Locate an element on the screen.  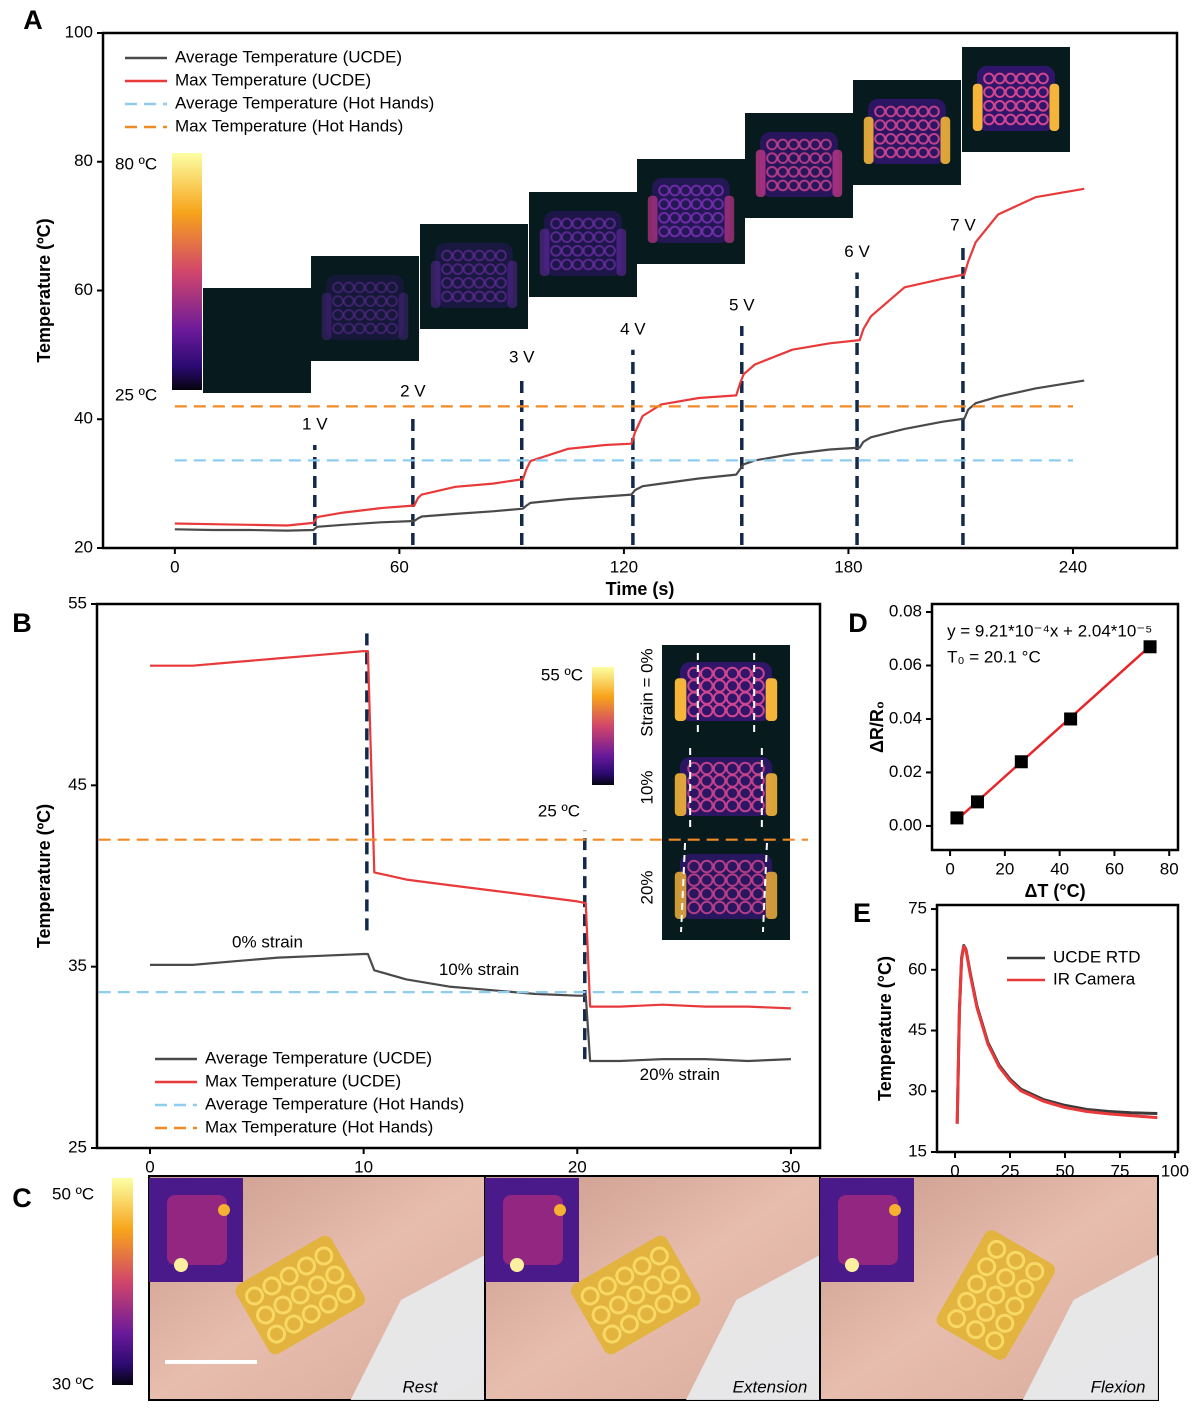
image-label: Strain = 0% is located at coordinates (646, 692).